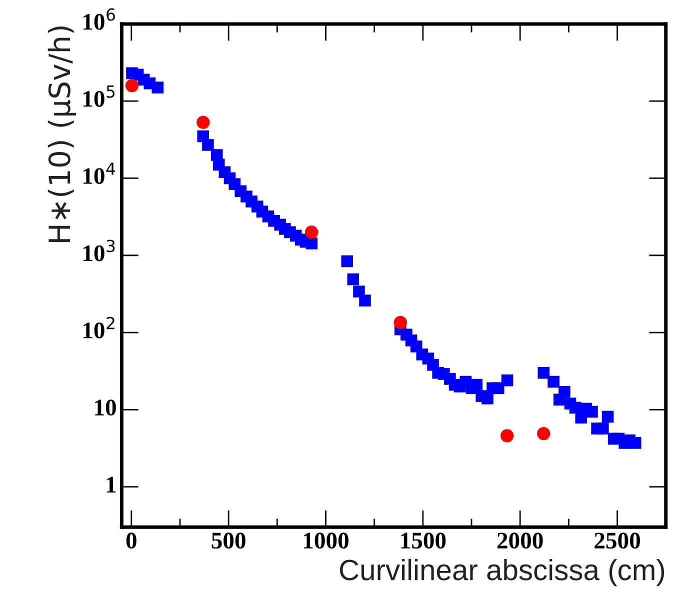 This screenshot has height=599, width=676. What do you see at coordinates (99, 251) in the screenshot?
I see `y-tick-label: 10$^{3}$` at bounding box center [99, 251].